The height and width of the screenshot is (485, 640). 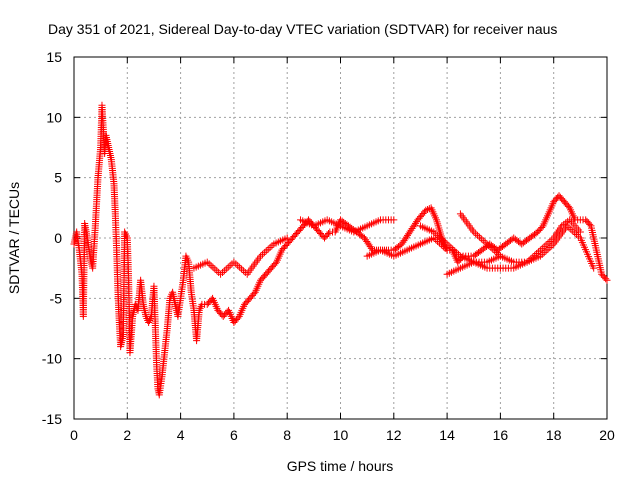 I want to click on x-tick-label: 20, so click(x=607, y=435).